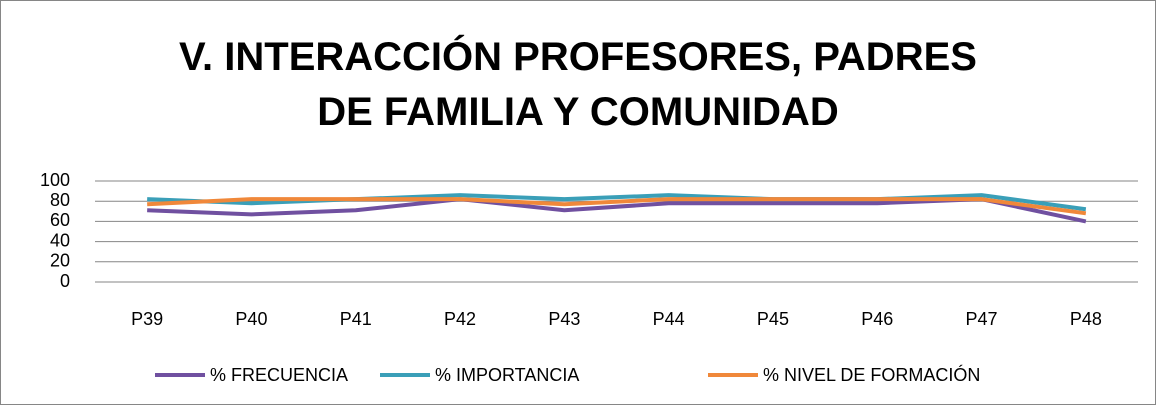 Image resolution: width=1156 pixels, height=405 pixels. What do you see at coordinates (982, 319) in the screenshot?
I see `x-tick-label: P47` at bounding box center [982, 319].